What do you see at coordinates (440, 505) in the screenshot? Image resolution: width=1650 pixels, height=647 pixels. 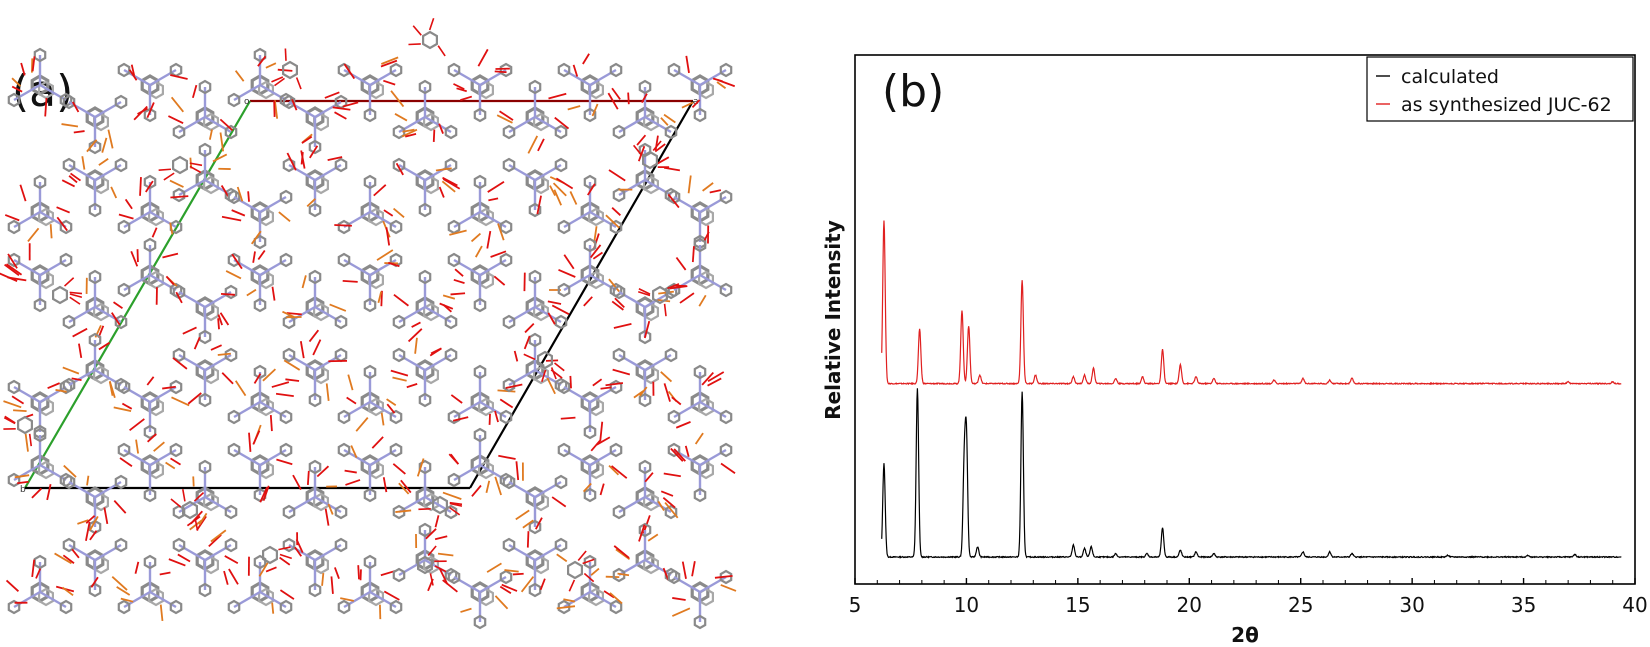 I see `terminal-ligand` at bounding box center [440, 505].